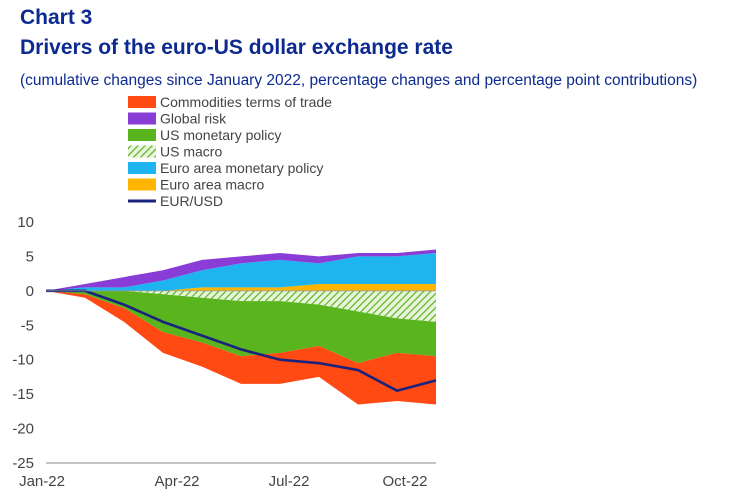 This screenshot has height=499, width=740. What do you see at coordinates (142, 135) in the screenshot?
I see `legend-swatch-us-monetary-policy` at bounding box center [142, 135].